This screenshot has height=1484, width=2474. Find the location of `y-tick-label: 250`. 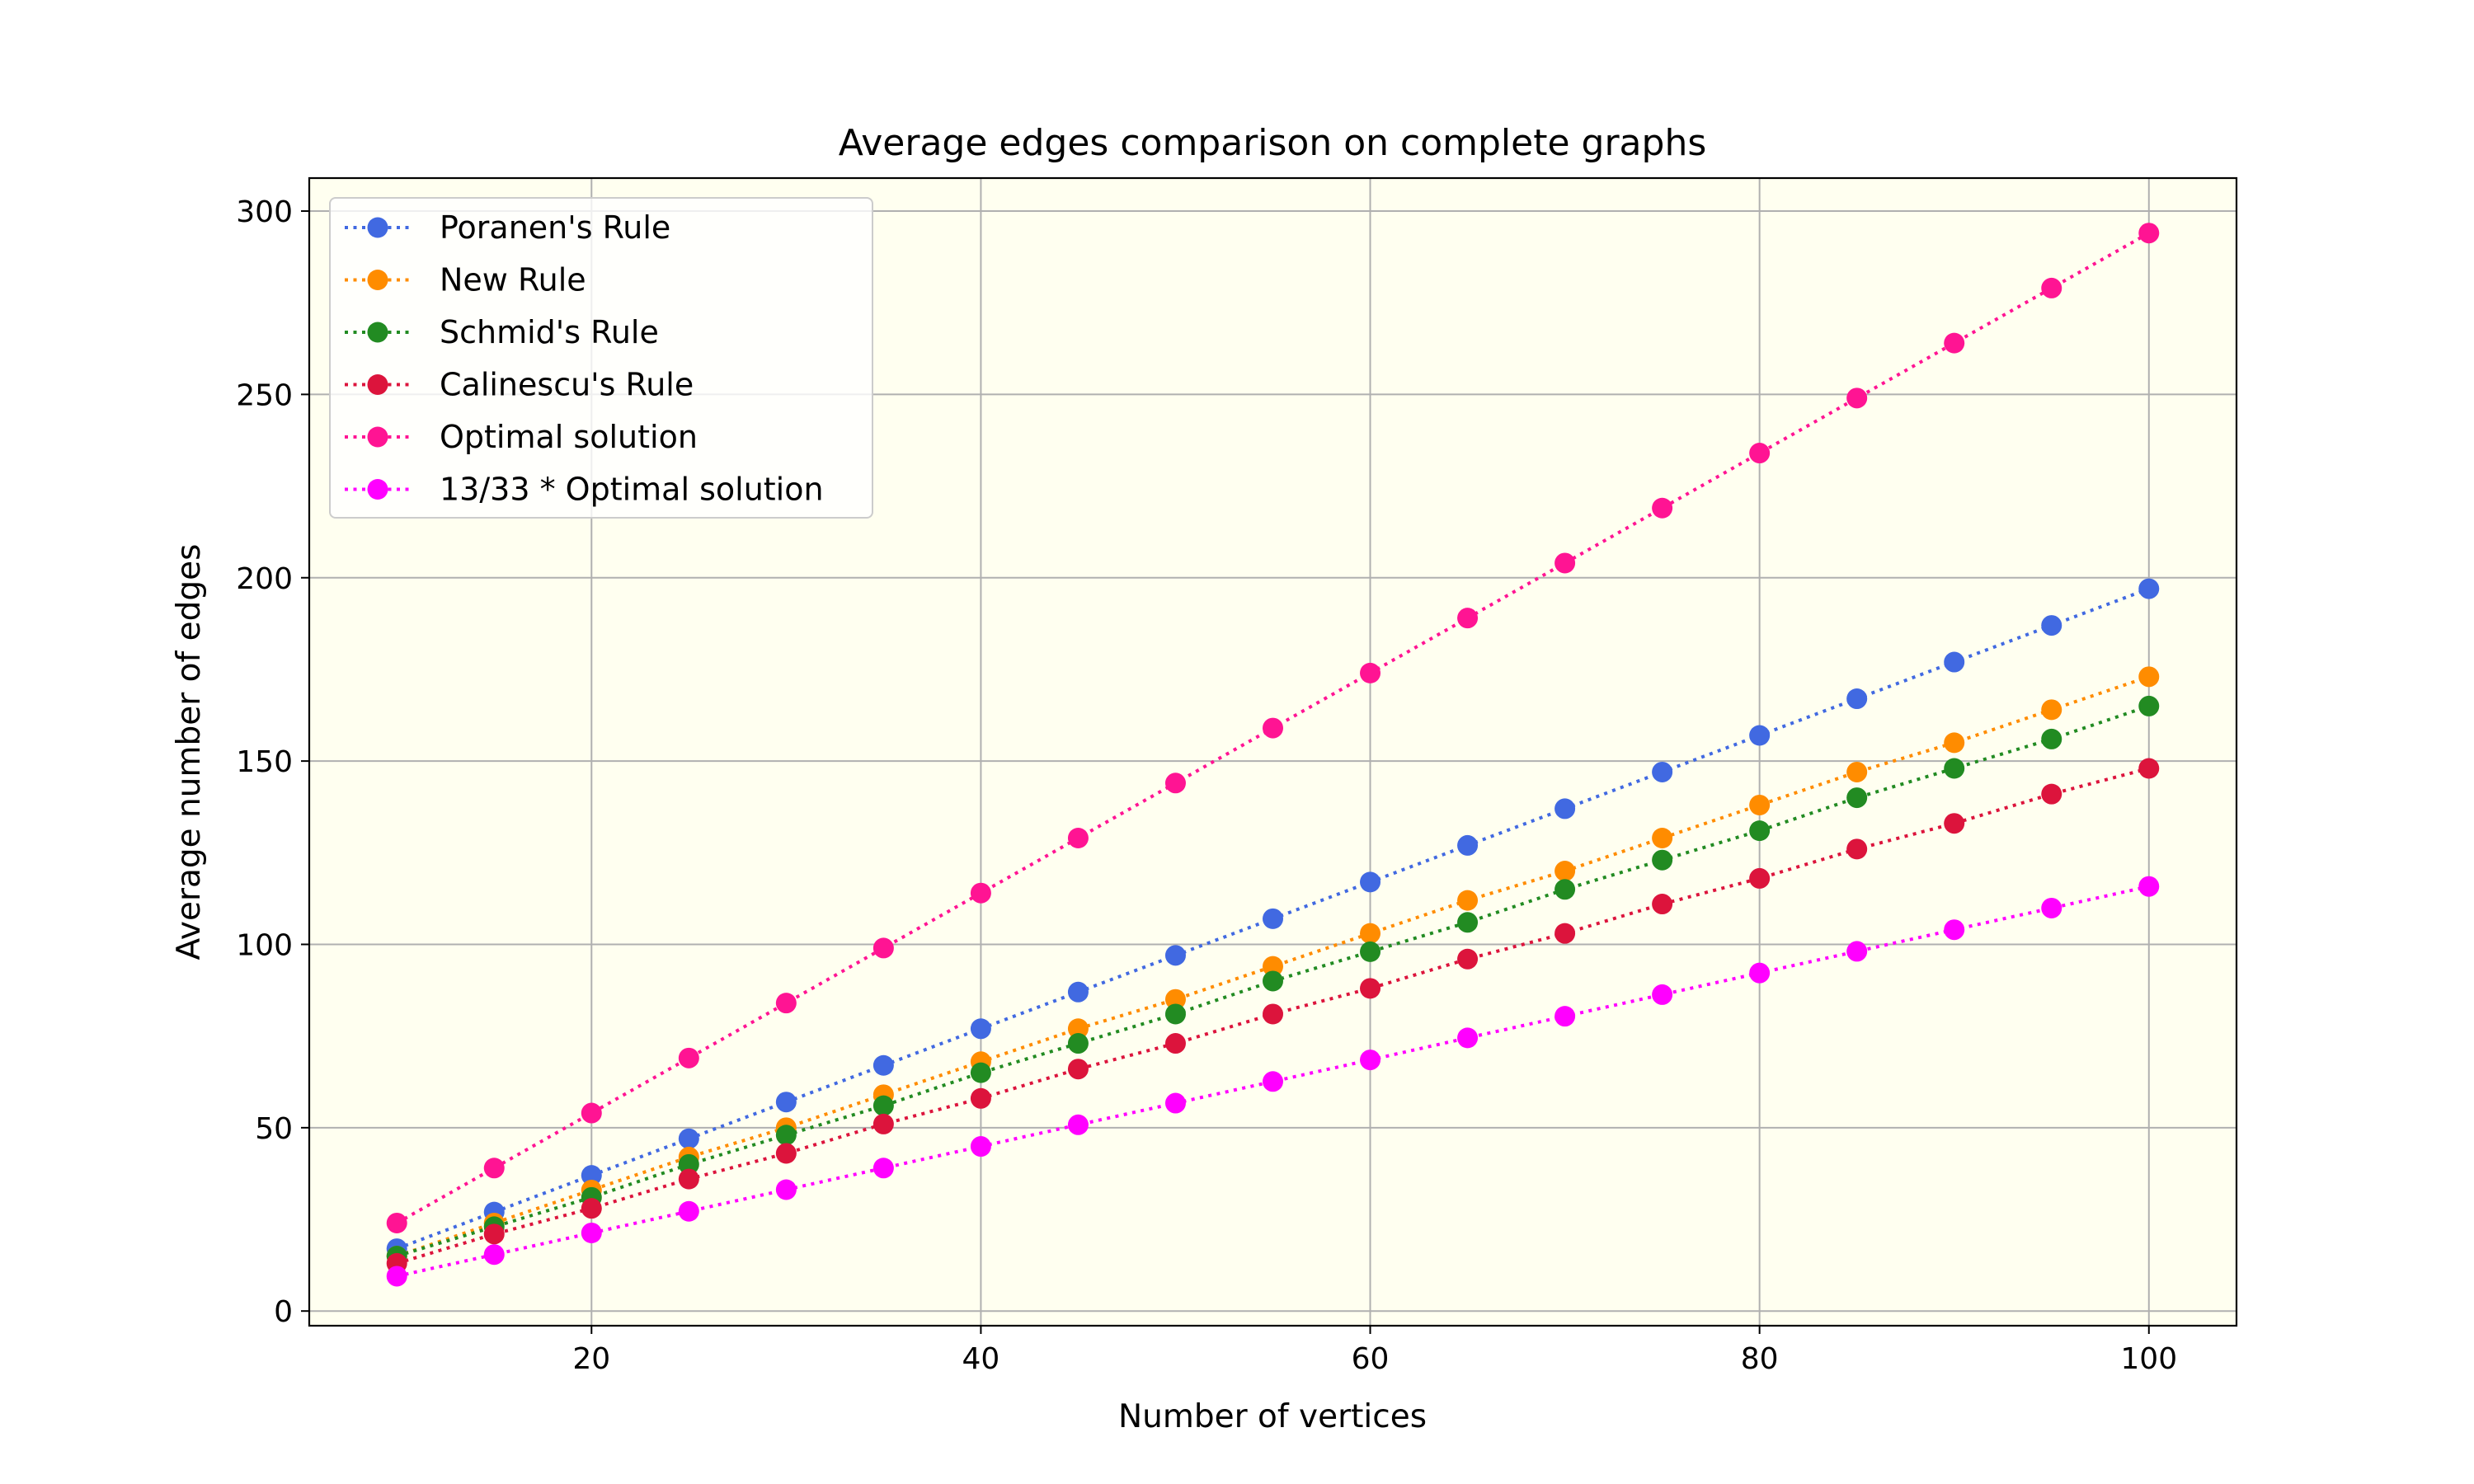

y-tick-label: 250 is located at coordinates (264, 395).